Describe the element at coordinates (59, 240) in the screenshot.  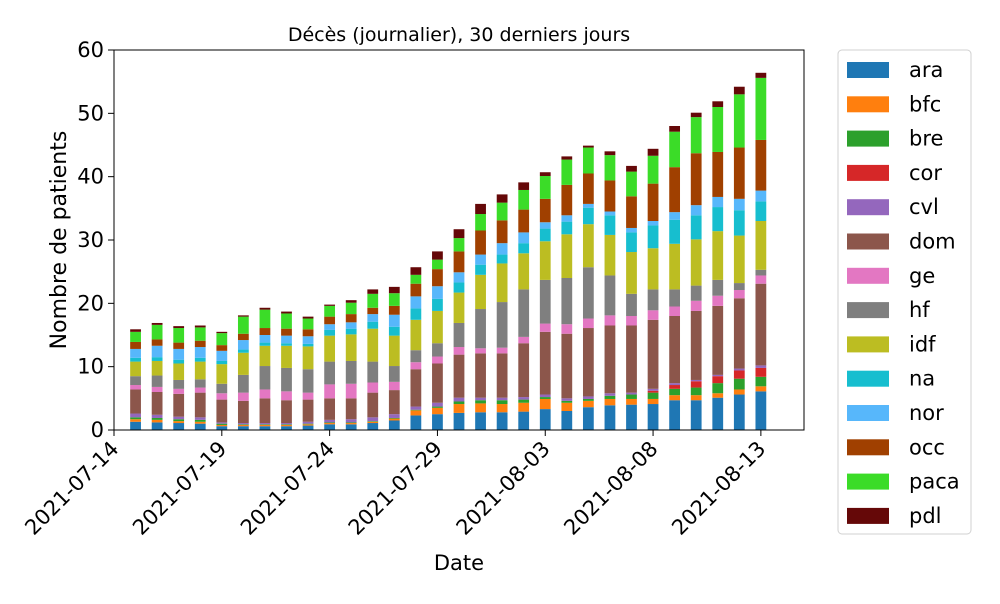
I see `y-axis-label: Nombre de patients` at that location.